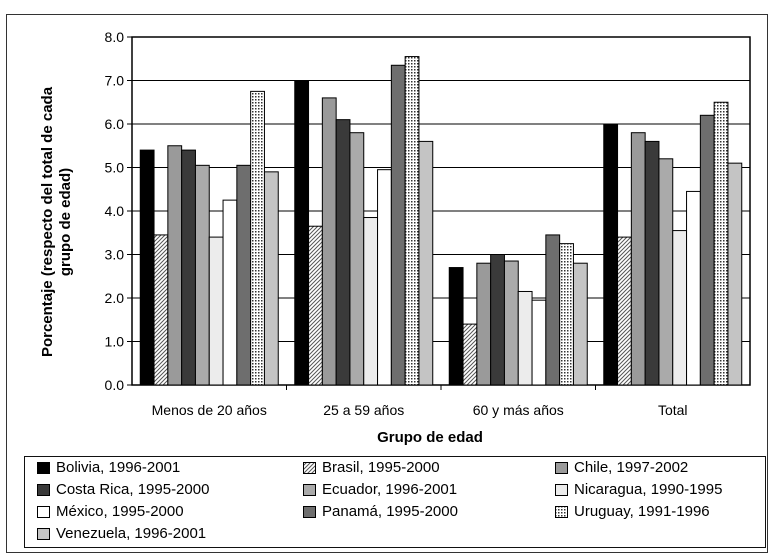  What do you see at coordinates (390, 511) in the screenshot?
I see `legend-label: Panamá, 1995-2000` at bounding box center [390, 511].